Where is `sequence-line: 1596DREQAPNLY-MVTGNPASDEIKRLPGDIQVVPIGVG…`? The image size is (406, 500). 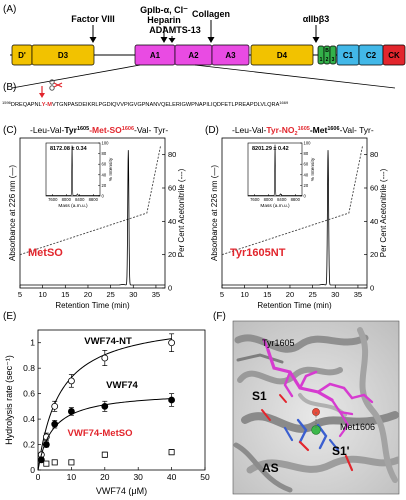
sequence-line: 1596DREQAPNLY-MVTGNPASDEIKRLPGDIQVVPIGVG… is located at coordinates (145, 104).